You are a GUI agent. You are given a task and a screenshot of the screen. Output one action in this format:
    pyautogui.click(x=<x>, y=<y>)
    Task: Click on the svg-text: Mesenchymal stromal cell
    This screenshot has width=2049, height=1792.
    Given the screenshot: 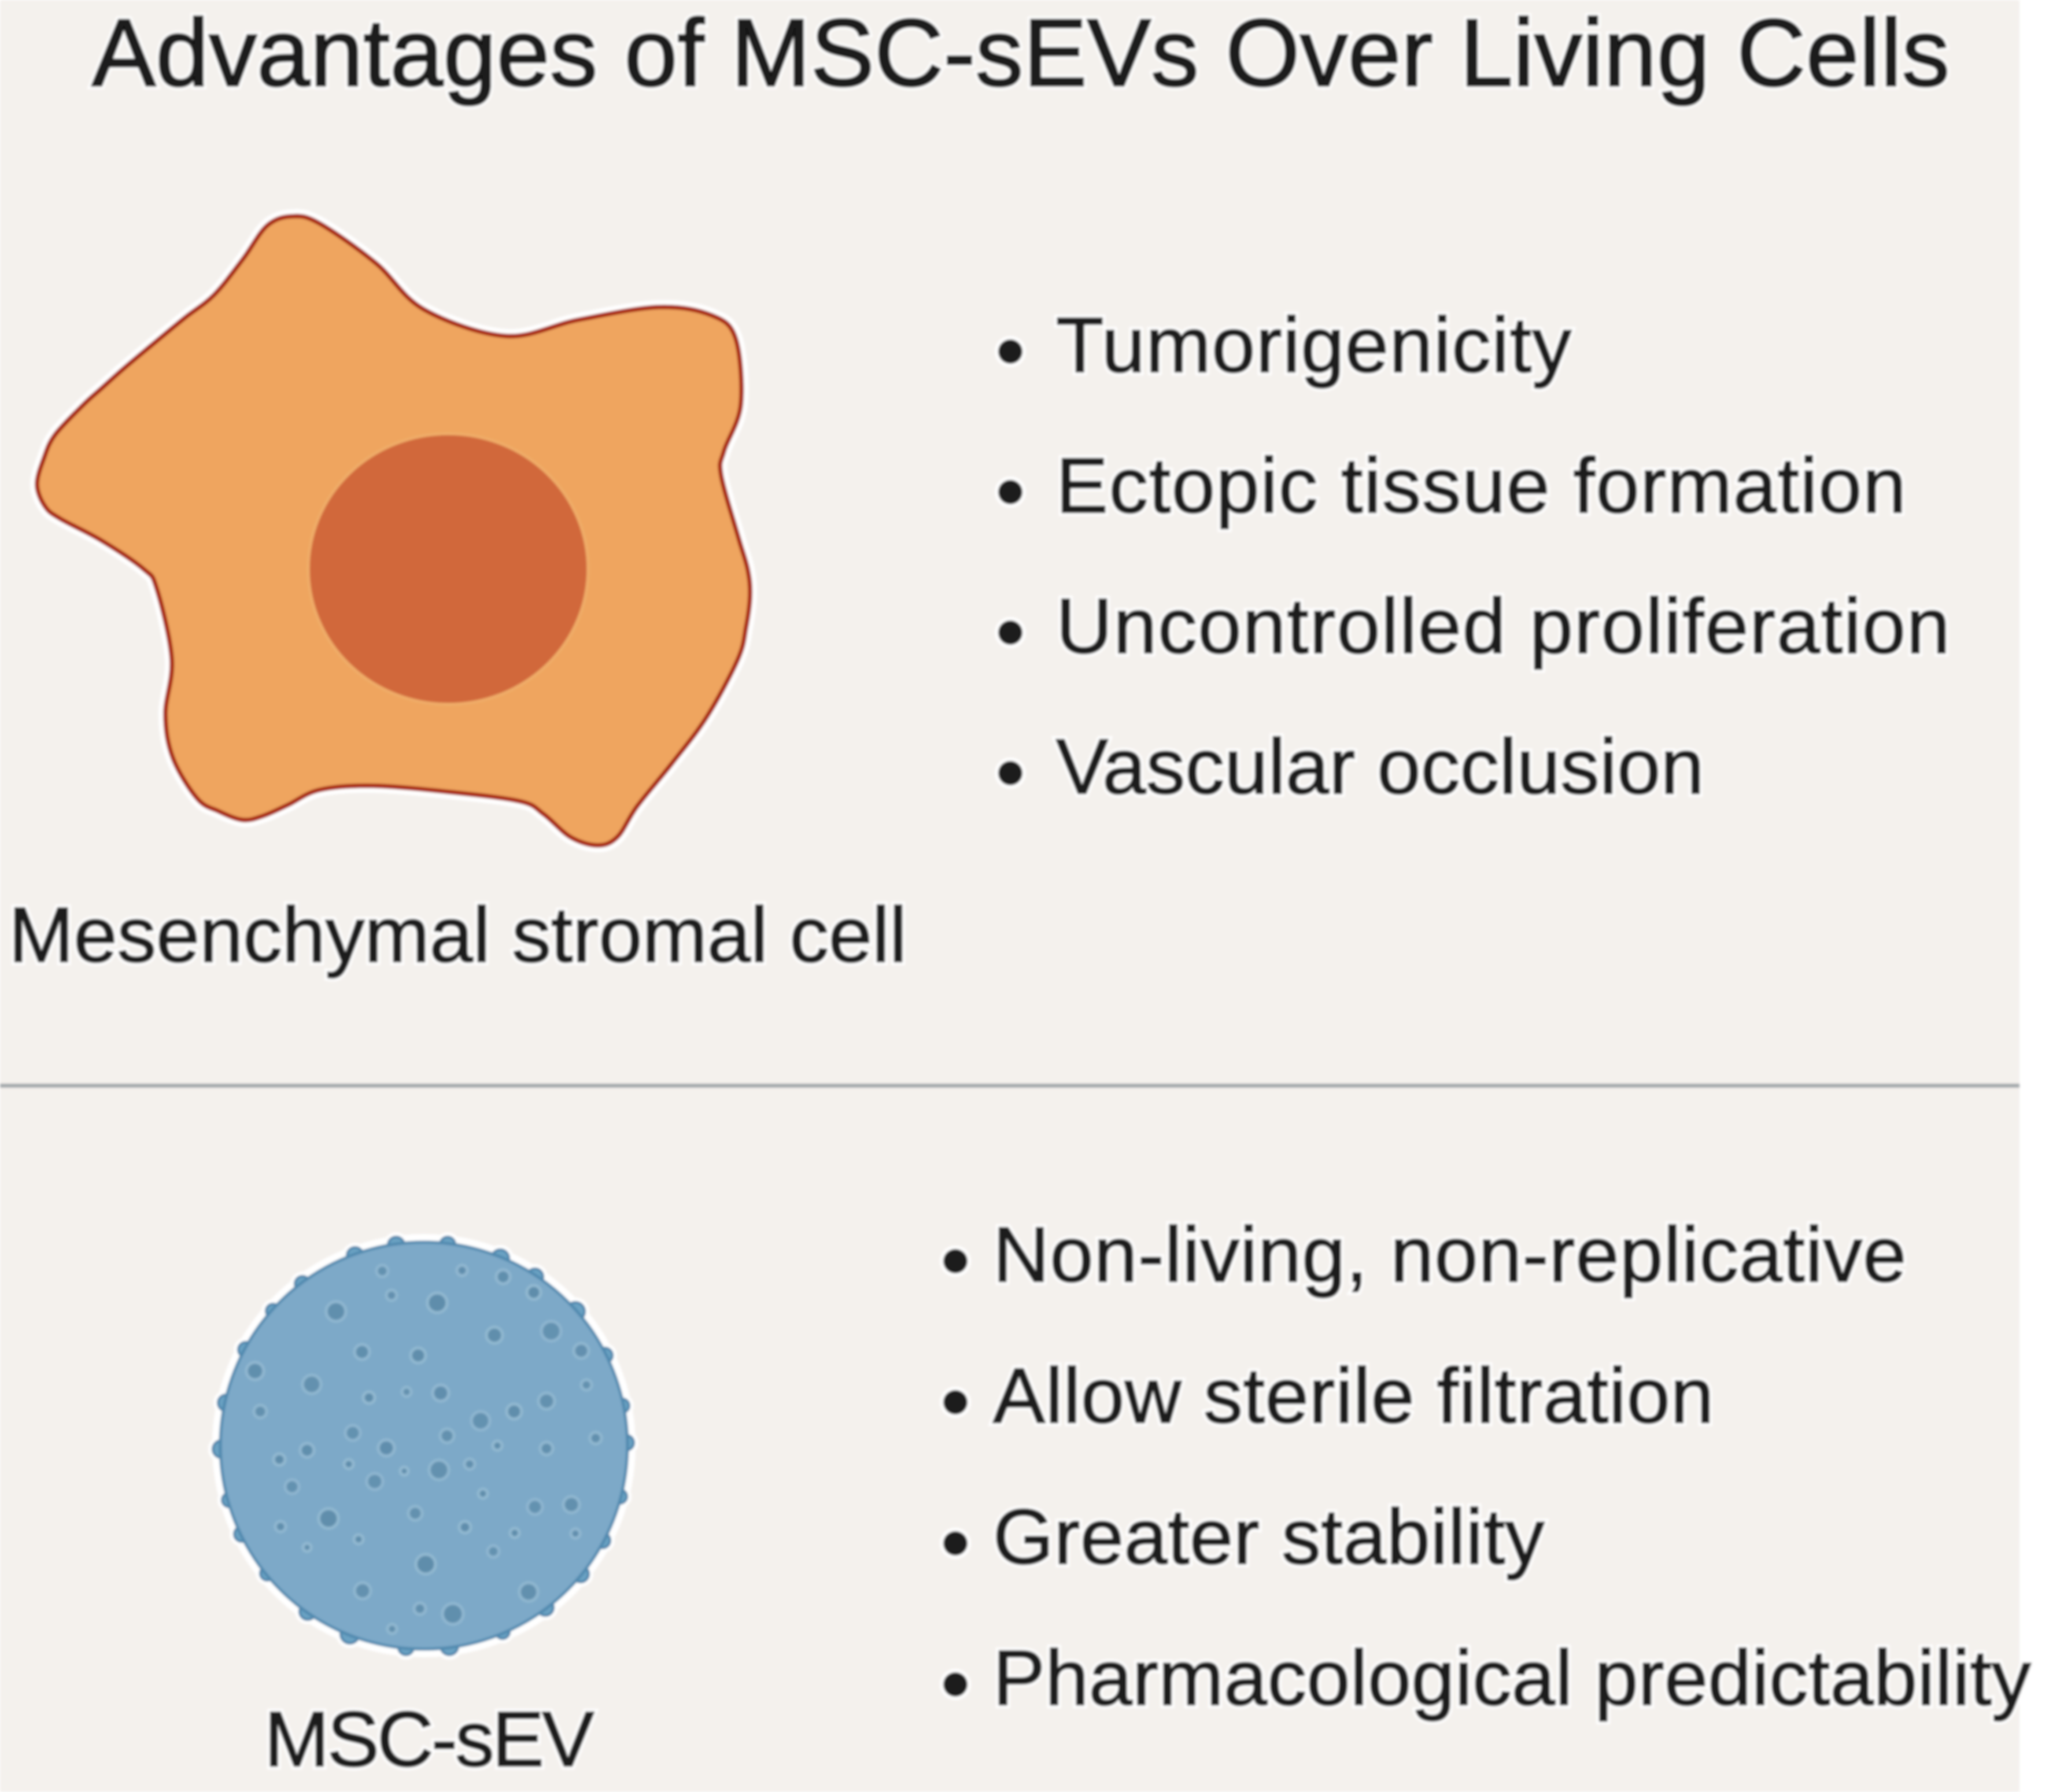 What is the action you would take?
    pyautogui.click(x=458, y=934)
    